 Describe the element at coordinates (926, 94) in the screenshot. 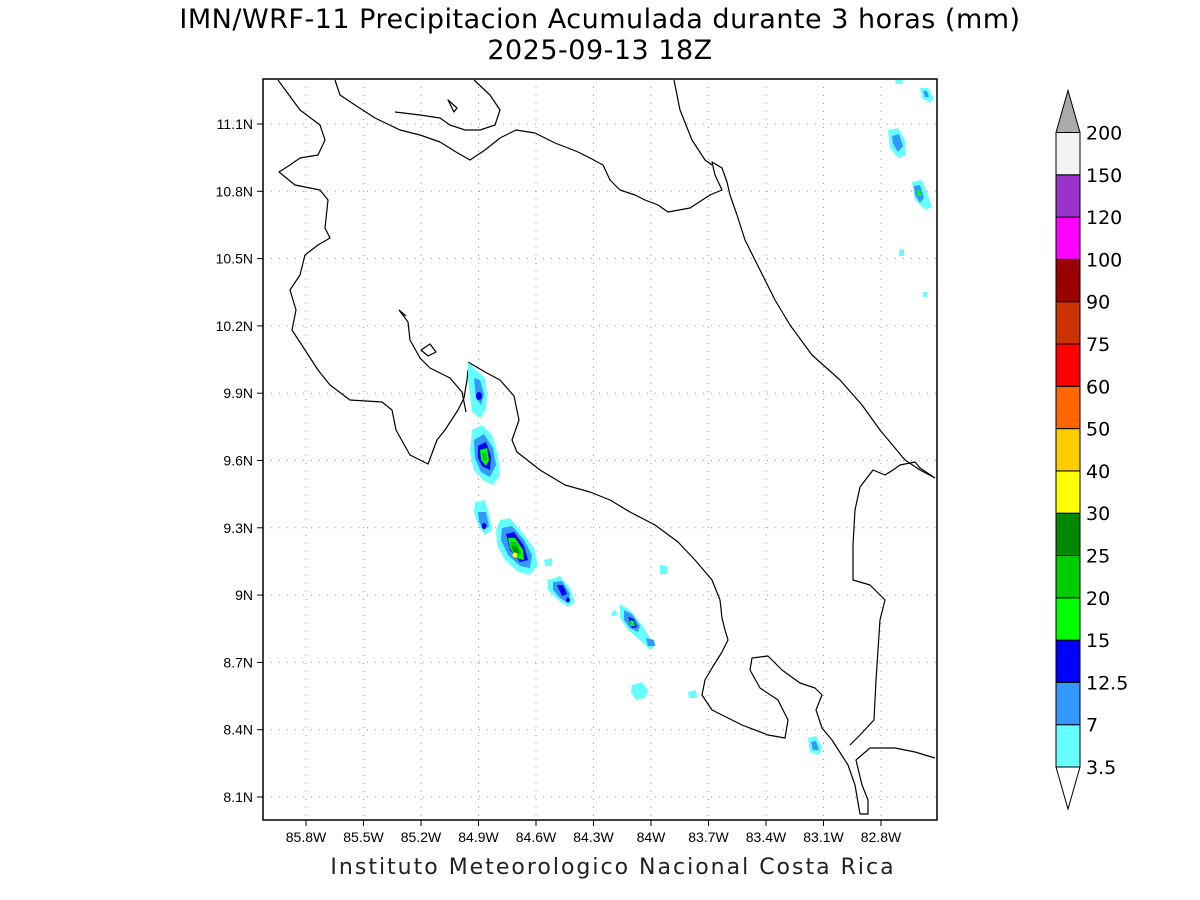

I see `rain-cell-caribbean-3-b1` at that location.